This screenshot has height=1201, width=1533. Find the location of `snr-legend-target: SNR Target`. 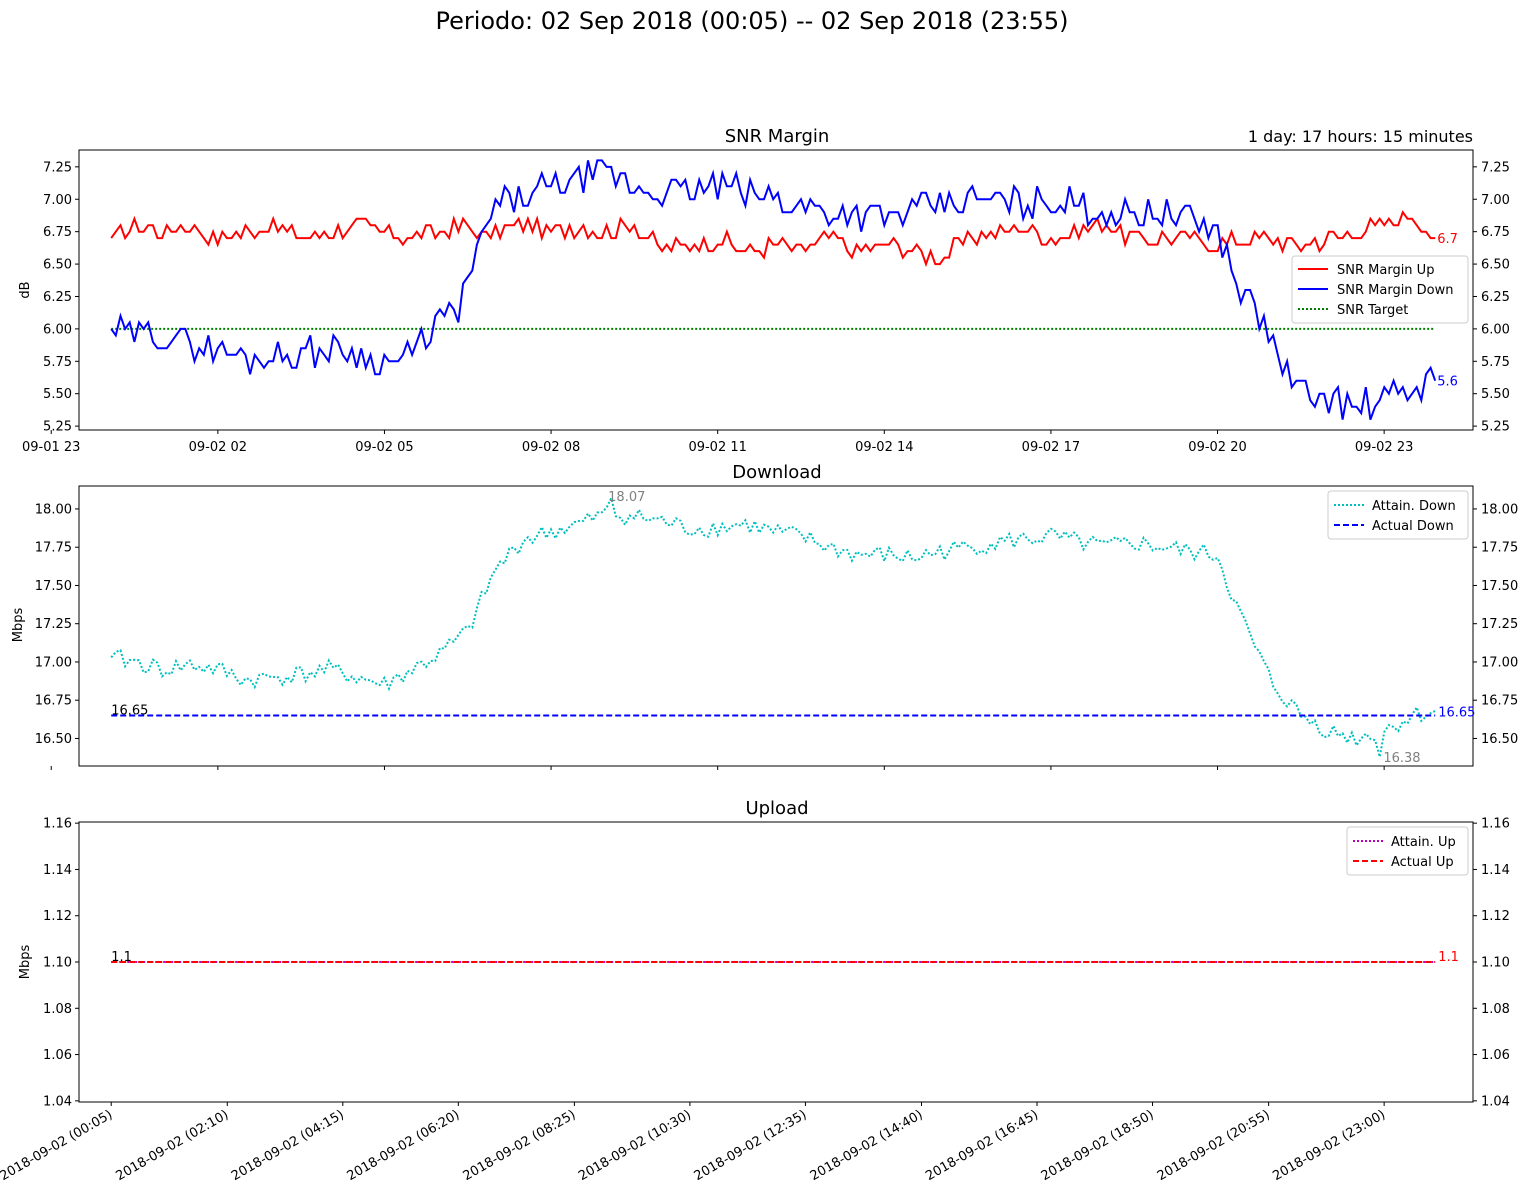

snr-legend-target: SNR Target is located at coordinates (1372, 310).